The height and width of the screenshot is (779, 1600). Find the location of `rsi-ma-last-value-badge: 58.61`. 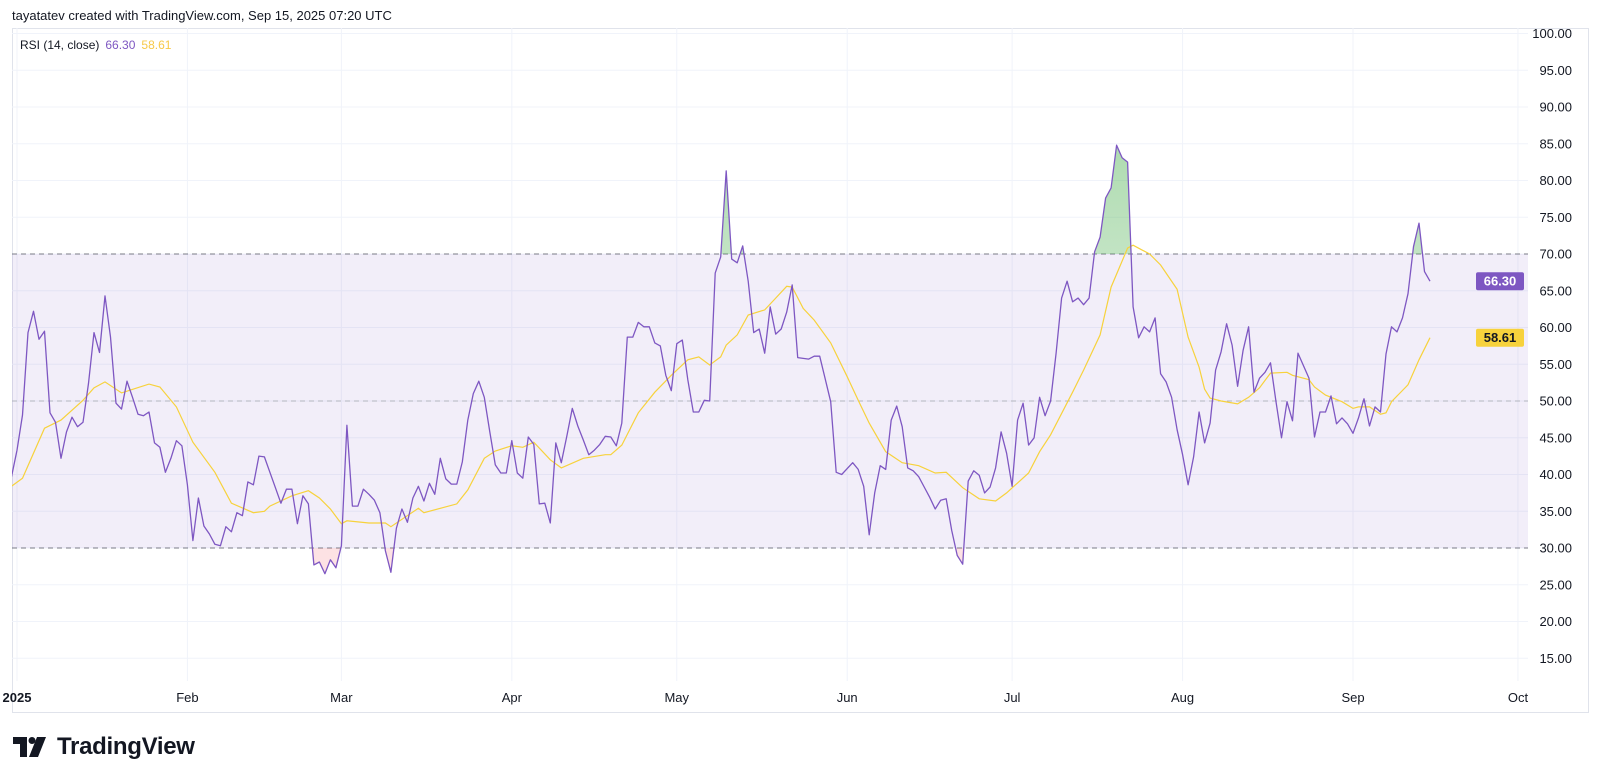

rsi-ma-last-value-badge: 58.61 is located at coordinates (1500, 337).